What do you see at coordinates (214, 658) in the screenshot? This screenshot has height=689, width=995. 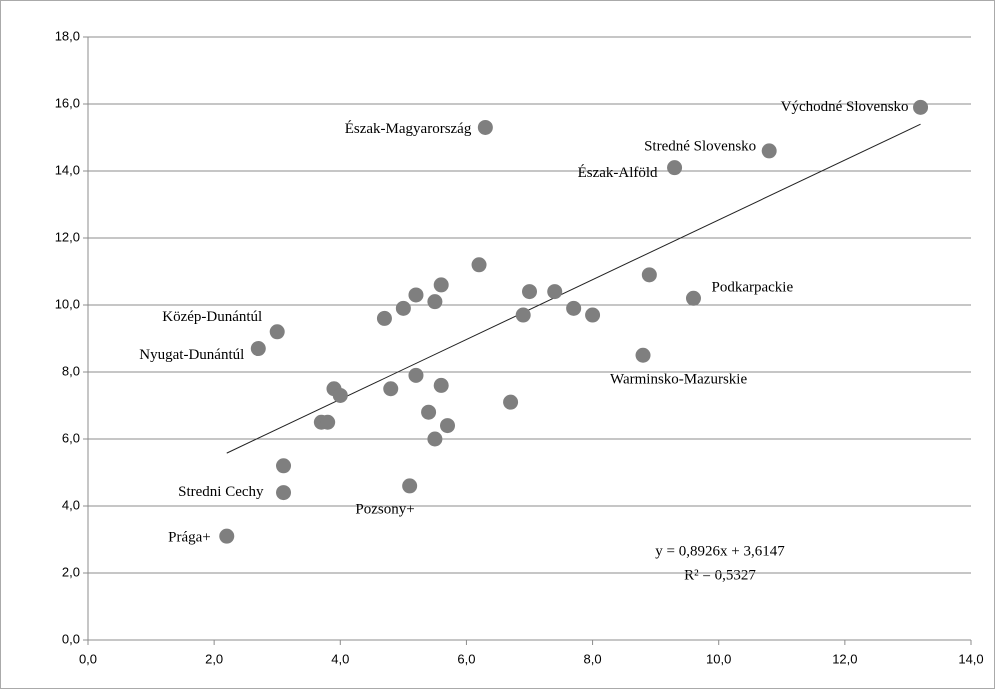 I see `x-tick-label: 2,0` at bounding box center [214, 658].